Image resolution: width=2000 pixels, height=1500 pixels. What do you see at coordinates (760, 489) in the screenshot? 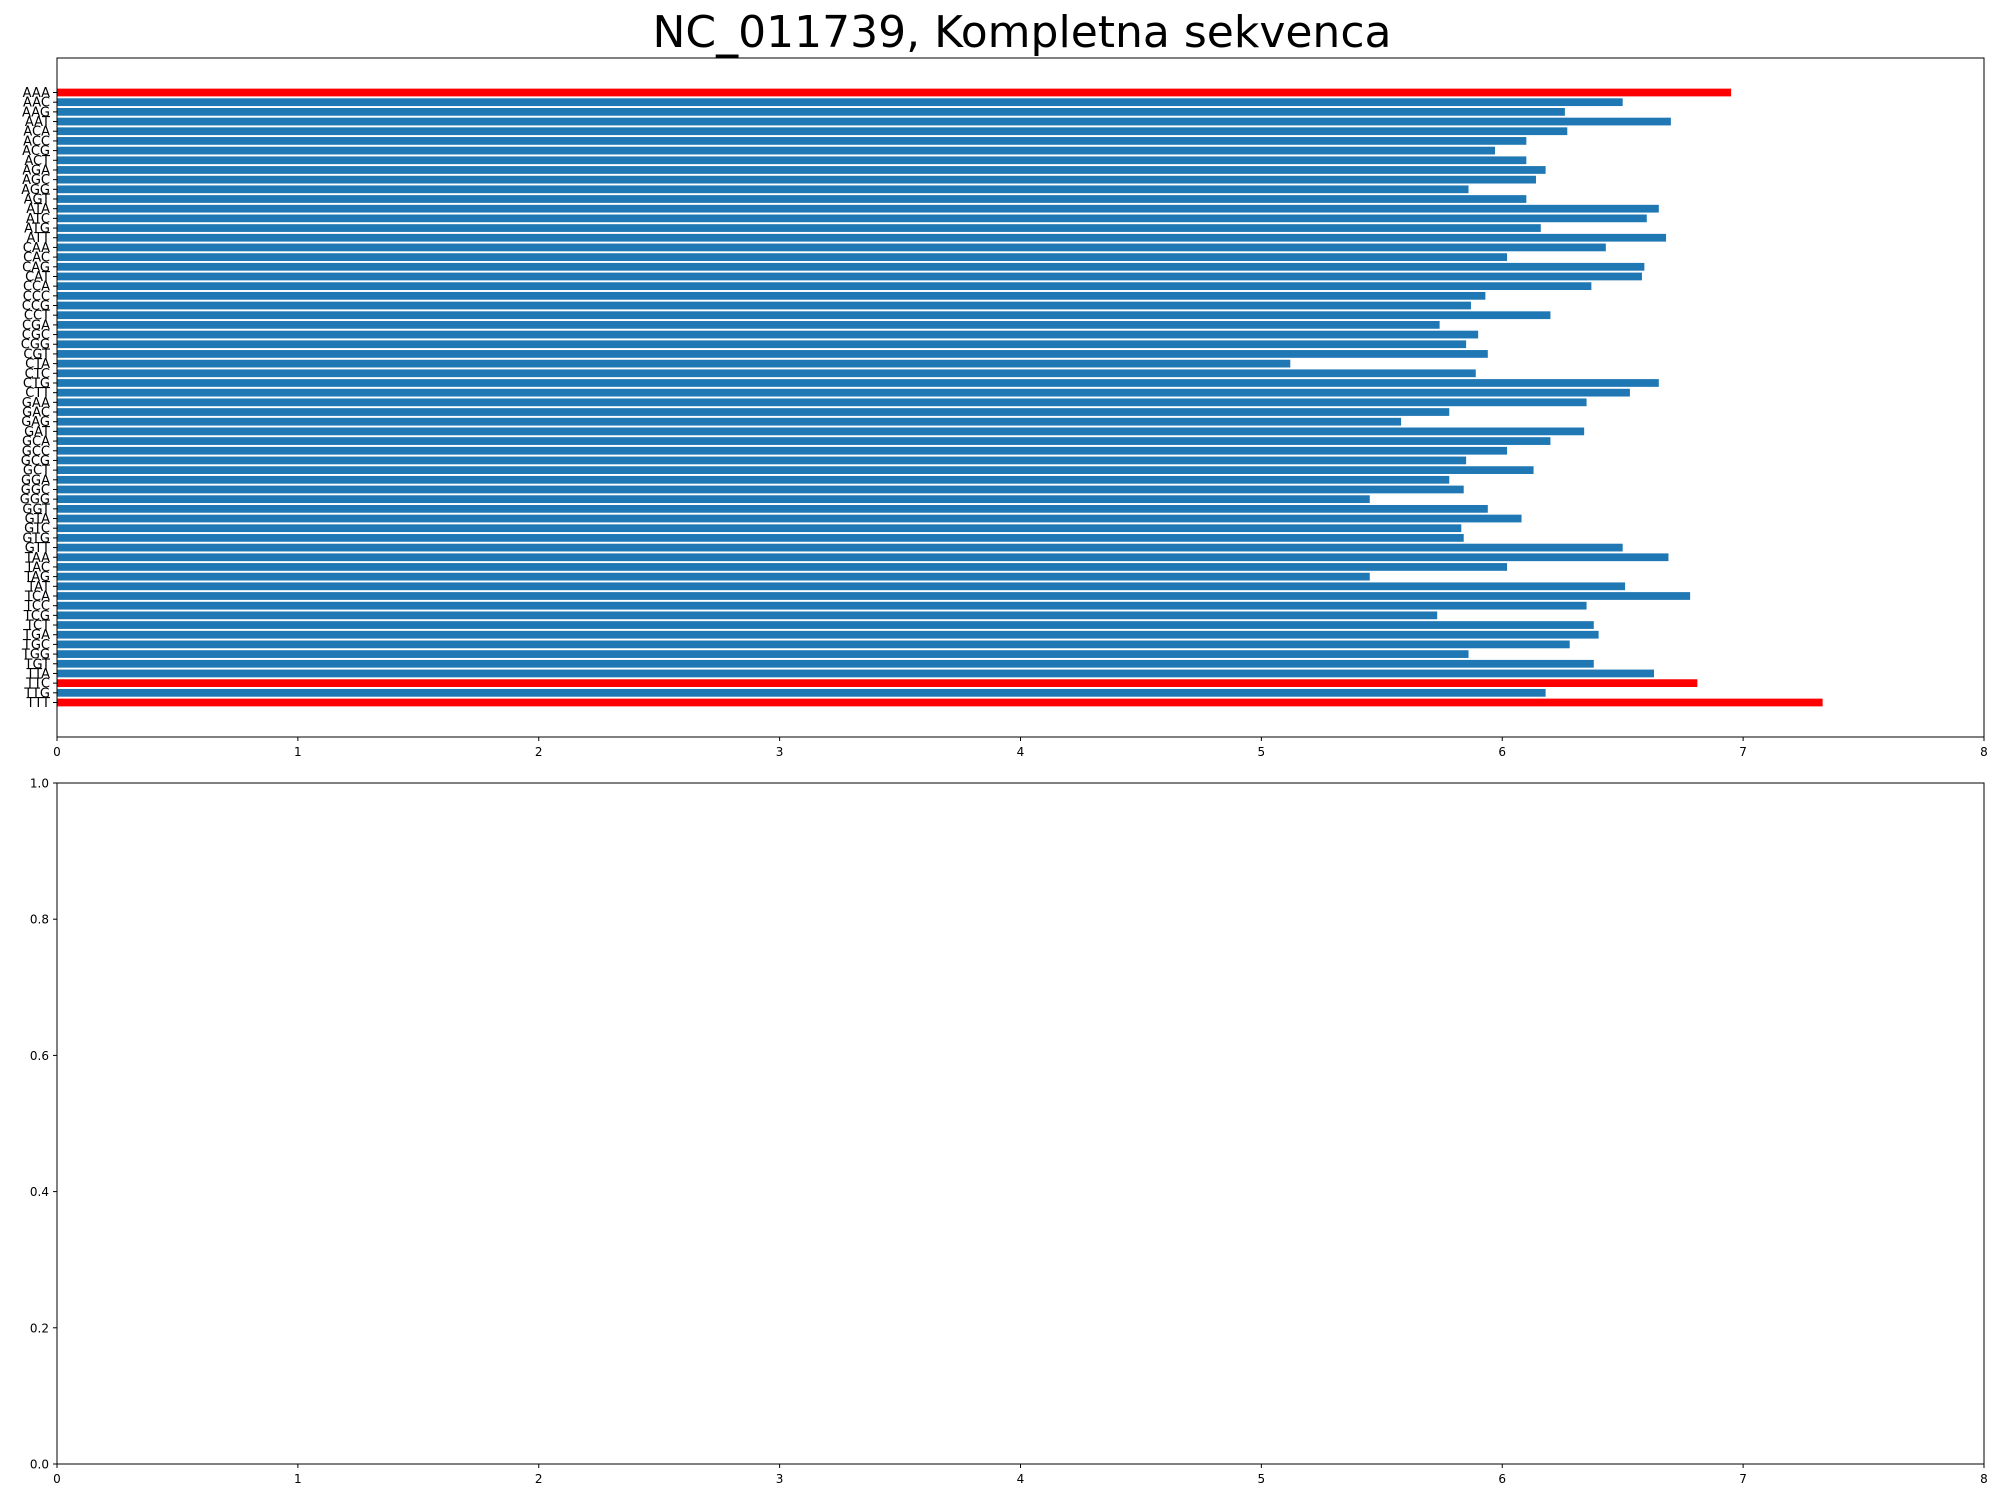
I see `bar-ggc` at bounding box center [760, 489].